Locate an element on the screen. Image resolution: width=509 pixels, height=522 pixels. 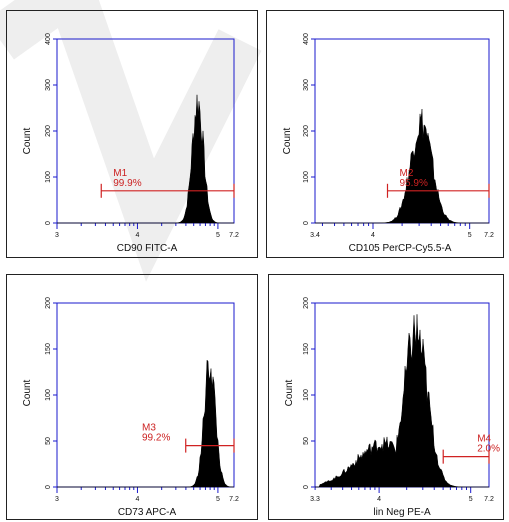
x-axis-label: CD73 APC-A is located at coordinates (147, 512).